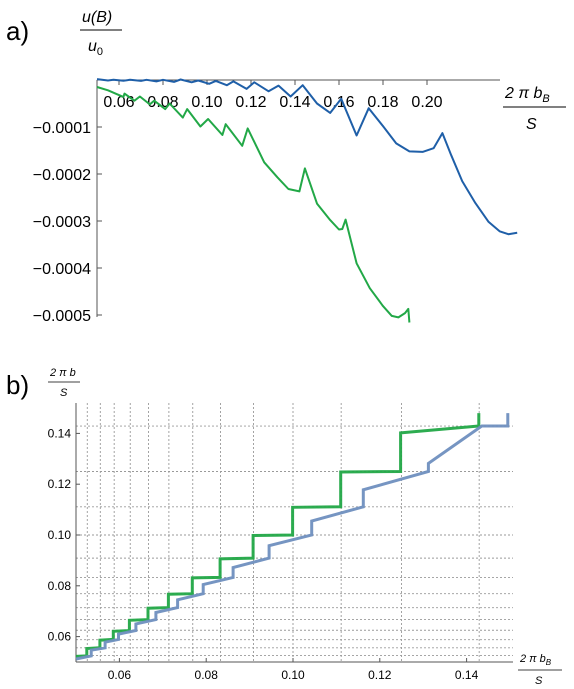 The width and height of the screenshot is (574, 689). What do you see at coordinates (60, 586) in the screenshot?
I see `panel-b-y-tick-label: 0.08` at bounding box center [60, 586].